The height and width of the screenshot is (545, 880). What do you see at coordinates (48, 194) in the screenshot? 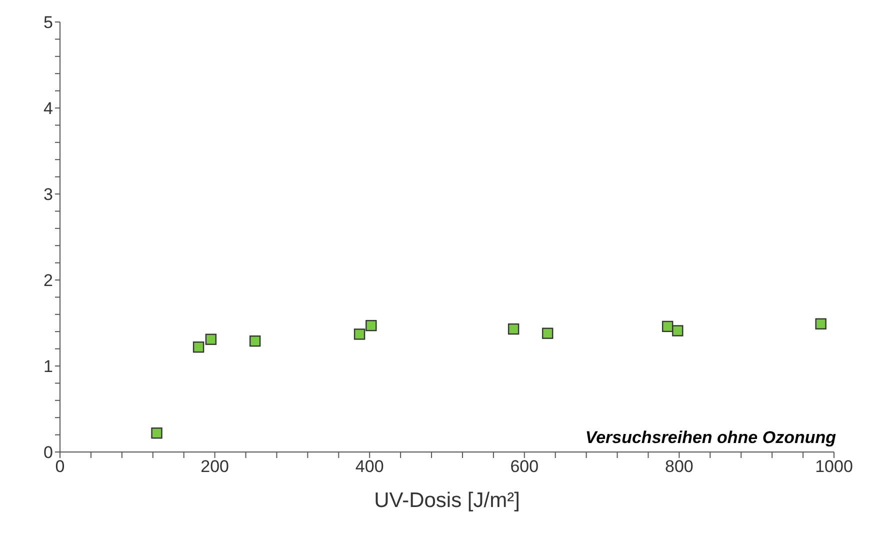
I see `y-tick-label: 3` at bounding box center [48, 194].